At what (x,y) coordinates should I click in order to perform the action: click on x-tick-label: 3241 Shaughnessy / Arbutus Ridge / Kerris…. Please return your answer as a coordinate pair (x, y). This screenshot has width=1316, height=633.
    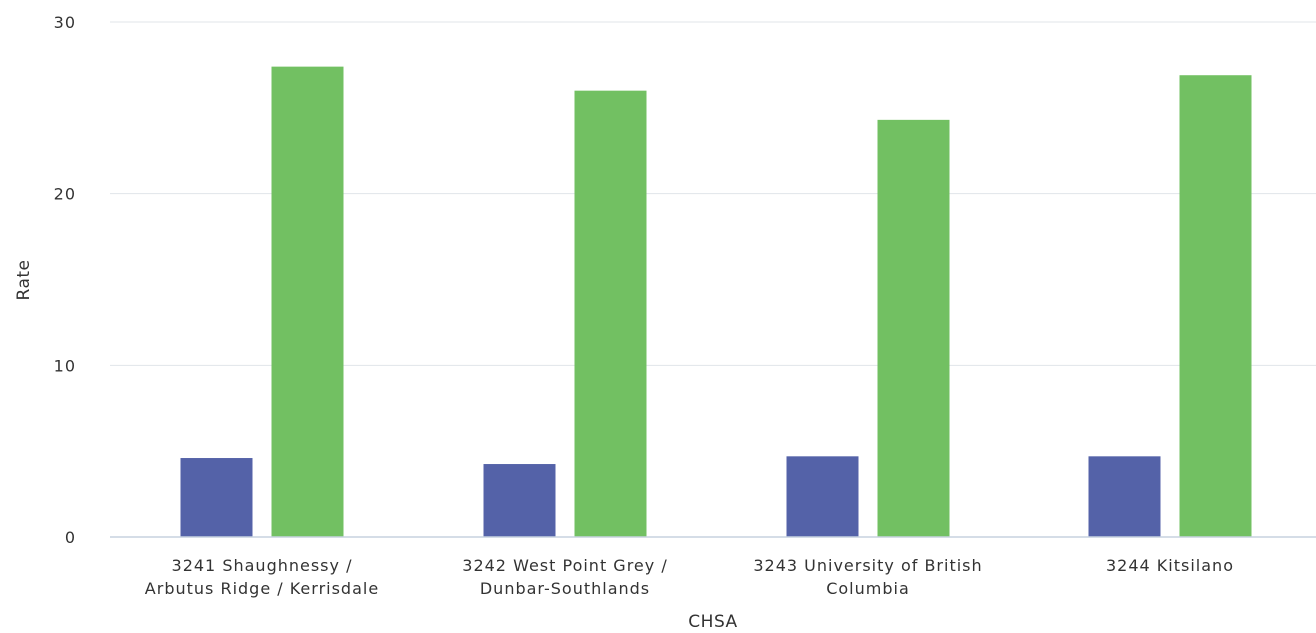
    Looking at the image, I should click on (262, 577).